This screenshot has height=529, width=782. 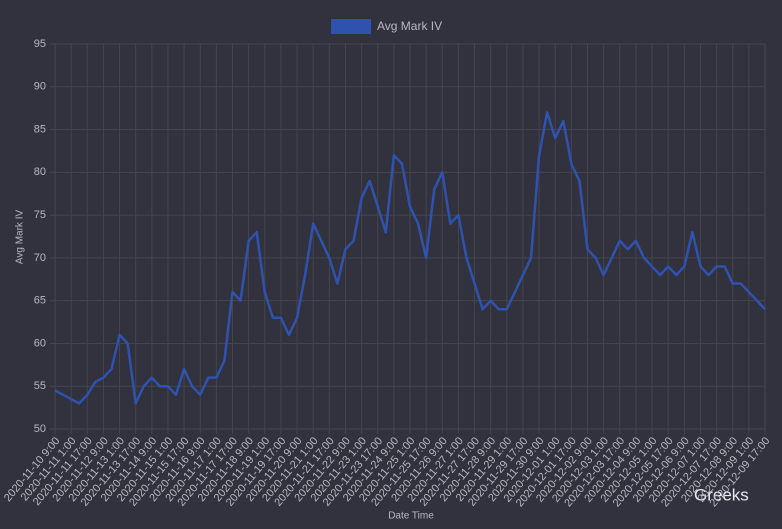 I want to click on y-tick-label: 70, so click(x=40, y=258).